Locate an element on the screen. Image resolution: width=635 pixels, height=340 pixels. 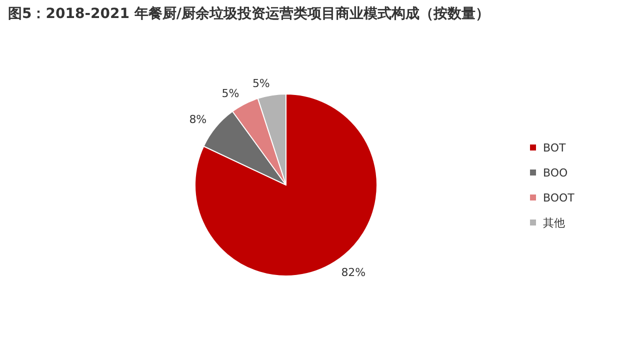
legend-label: 其他 is located at coordinates (554, 223).